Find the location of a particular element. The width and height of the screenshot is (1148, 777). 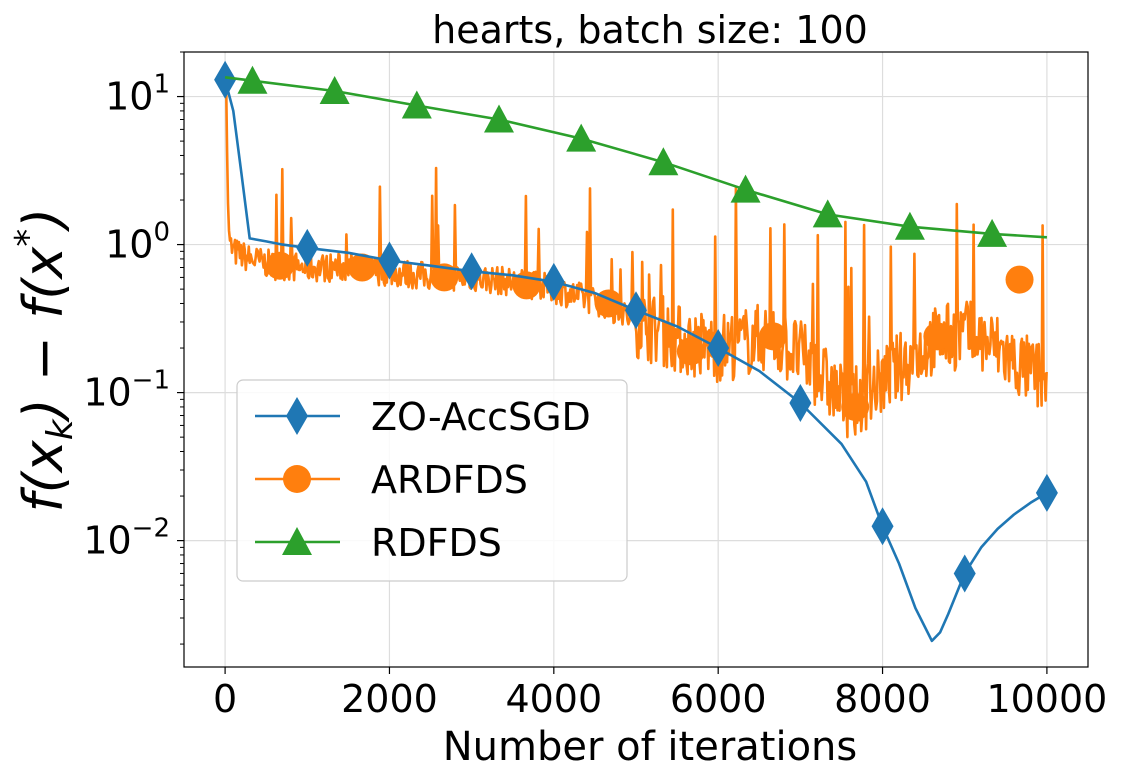

y-label-sub: k is located at coordinates (60, 428).